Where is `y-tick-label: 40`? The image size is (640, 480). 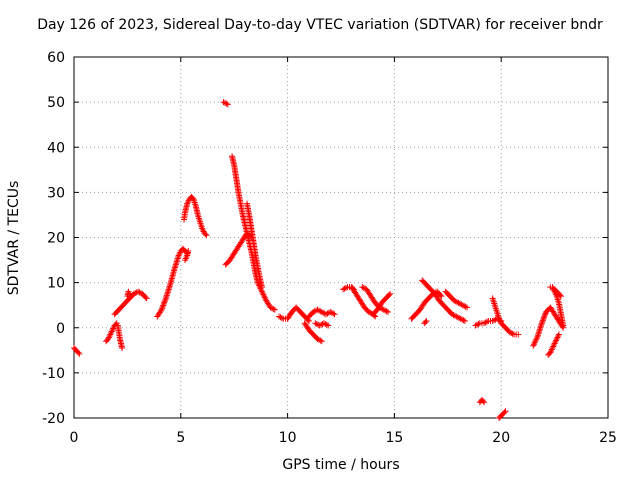 y-tick-label: 40 is located at coordinates (56, 148).